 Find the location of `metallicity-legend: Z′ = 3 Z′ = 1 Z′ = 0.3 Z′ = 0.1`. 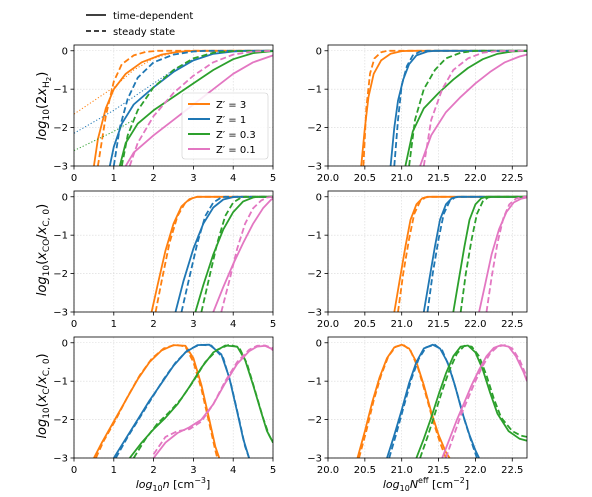

metallicity-legend: Z′ = 3 Z′ = 1 Z′ = 0.3 Z′ = 0.1 is located at coordinates (225, 126).